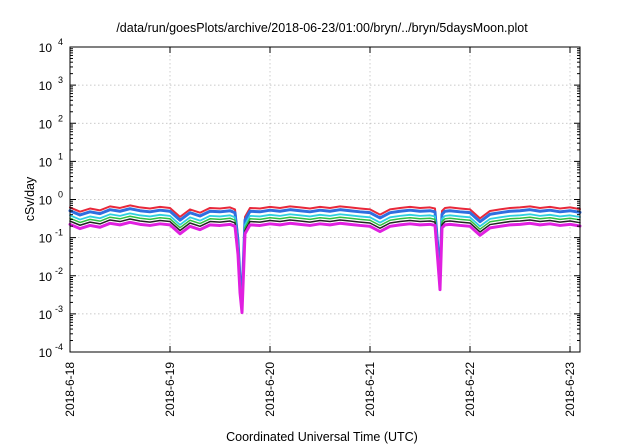 The height and width of the screenshot is (448, 640). I want to click on x-tick-label: 2018-6-18, so click(70, 389).